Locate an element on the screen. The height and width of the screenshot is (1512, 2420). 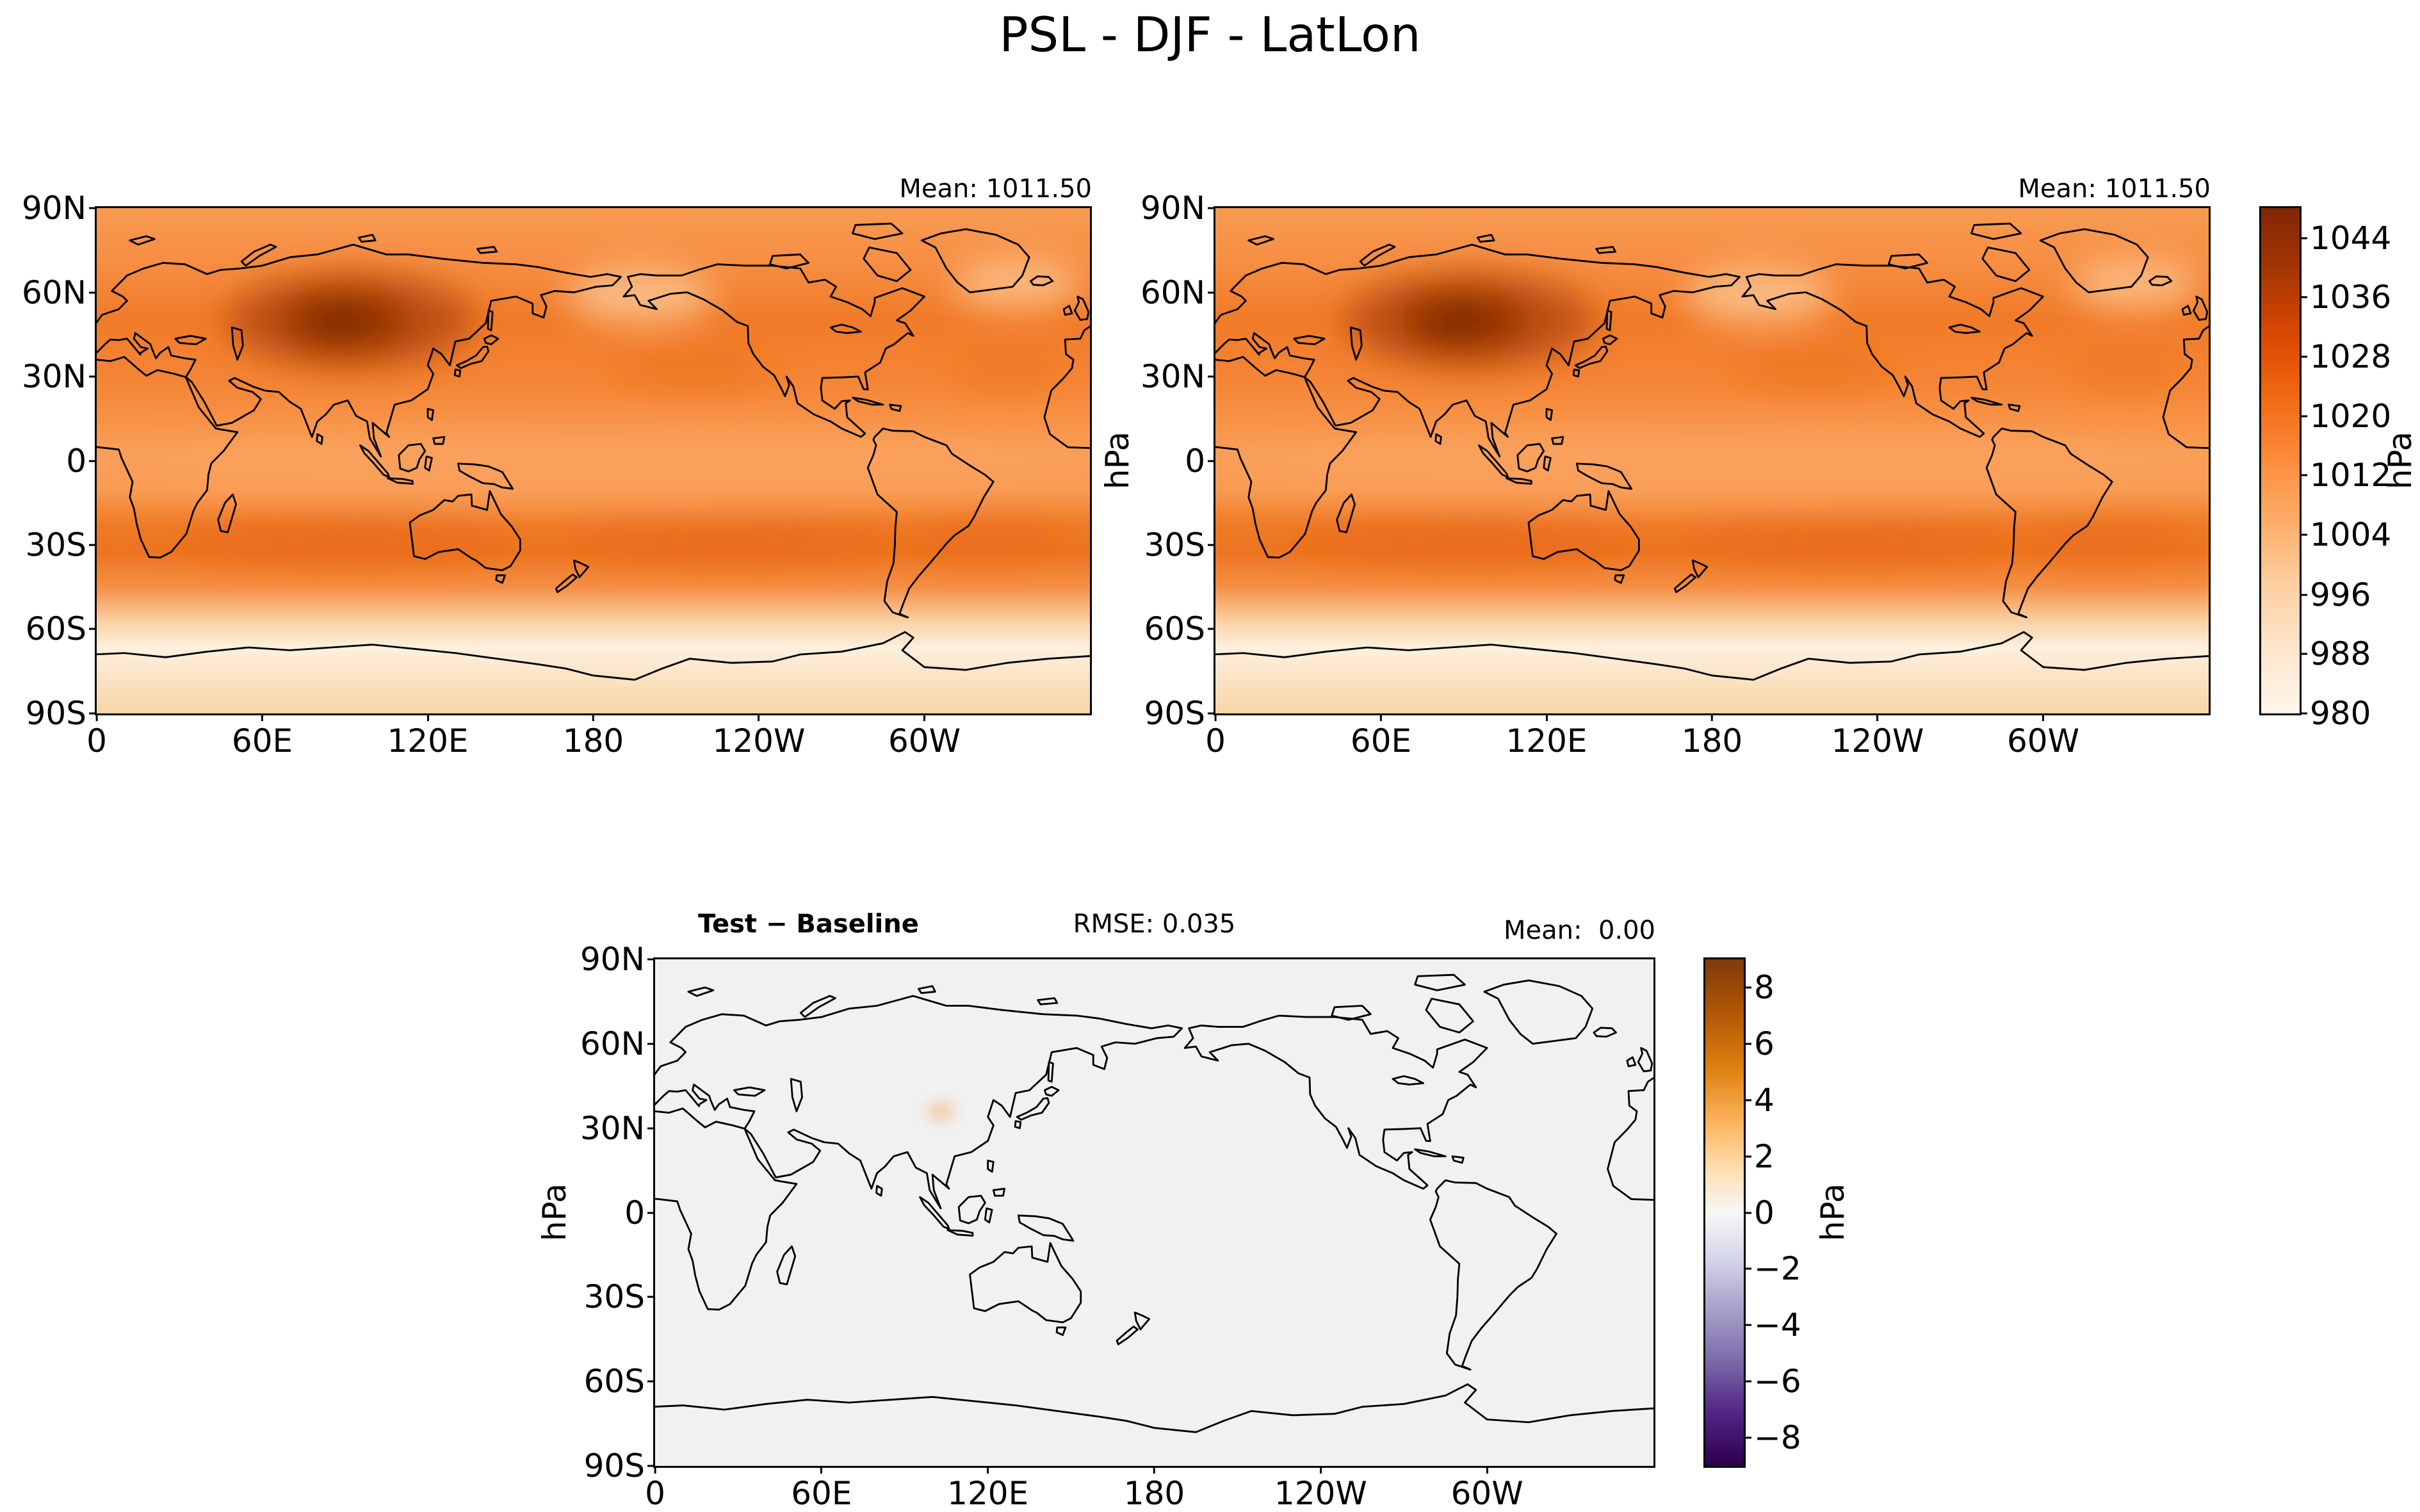
colorbar-tick-label: −6 is located at coordinates (1777, 1381).